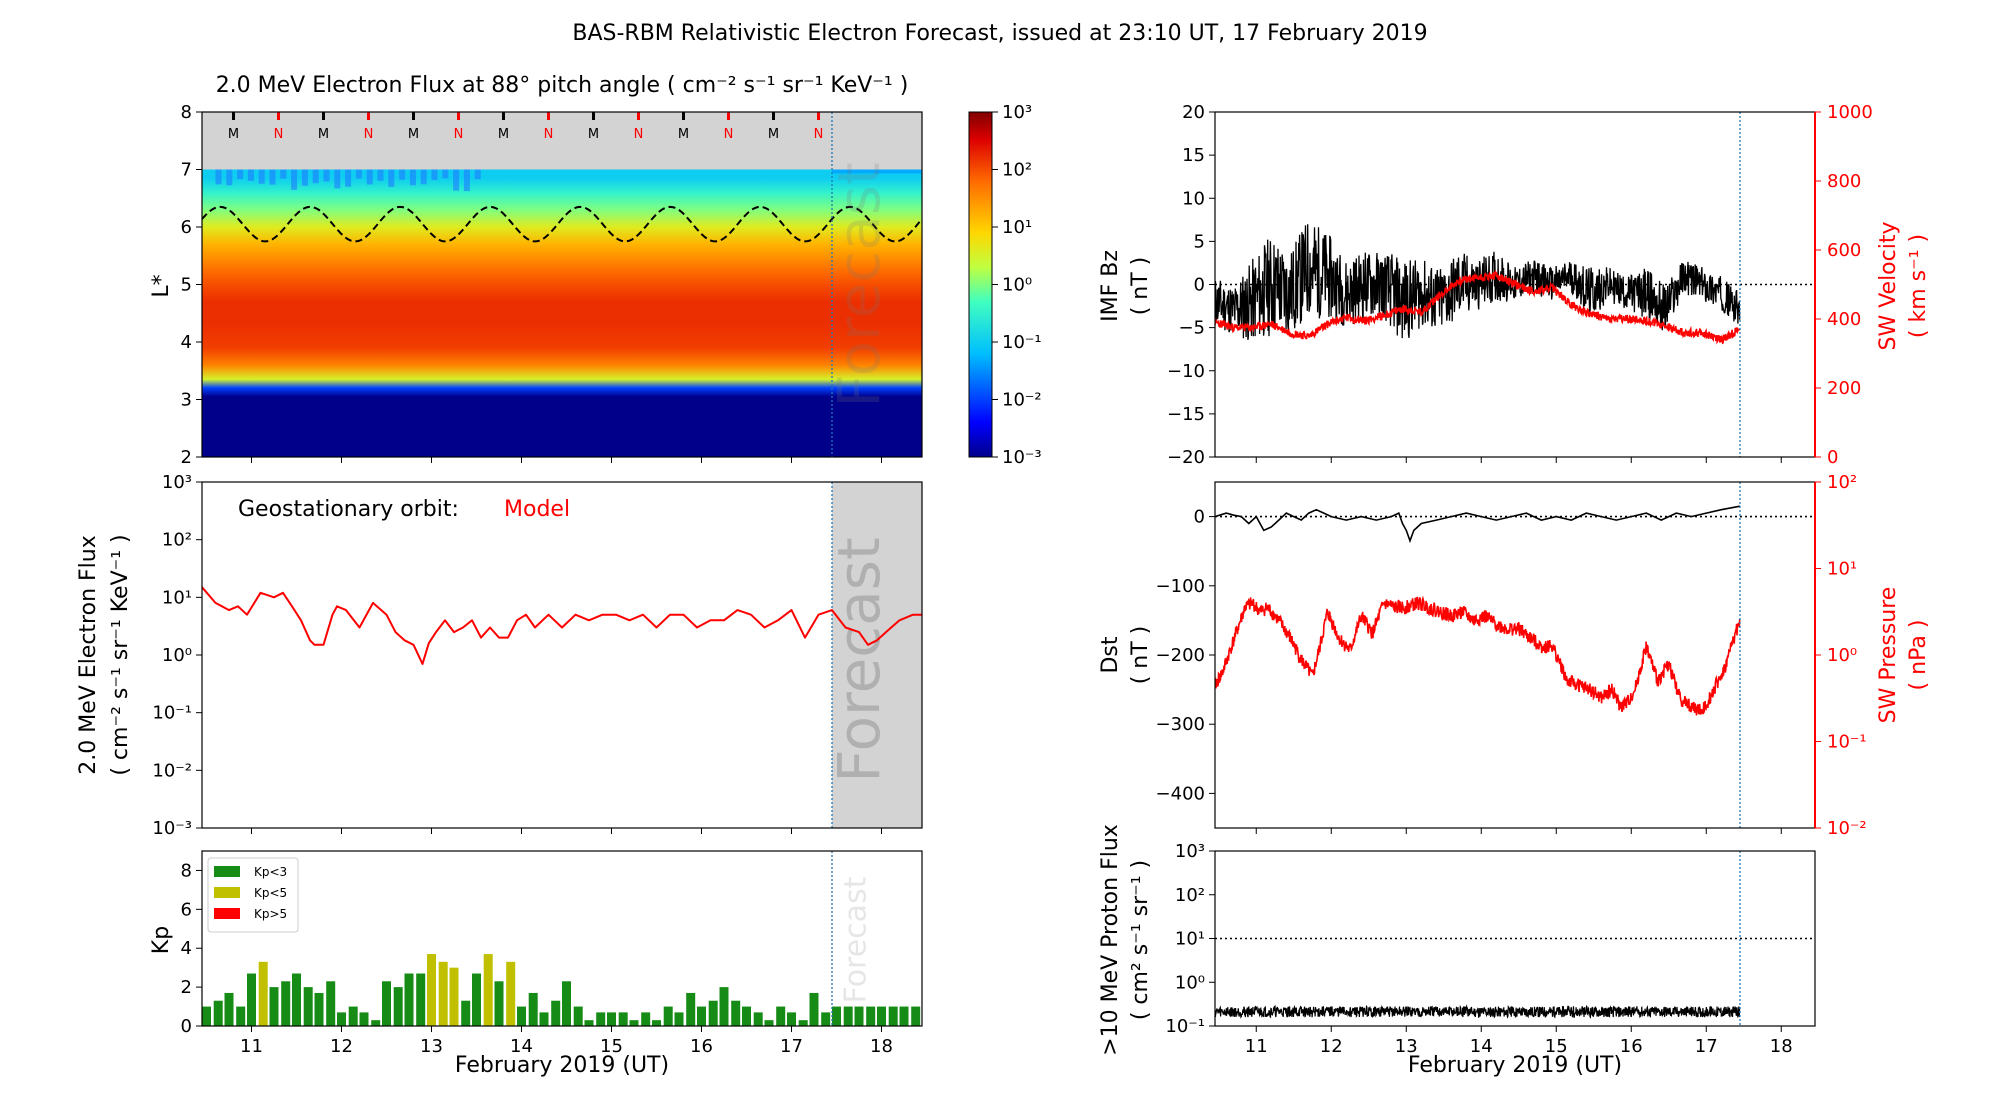 This screenshot has width=2000, height=1100. Describe the element at coordinates (859, 659) in the screenshot. I see `geo-forecast-label: Forecast` at that location.